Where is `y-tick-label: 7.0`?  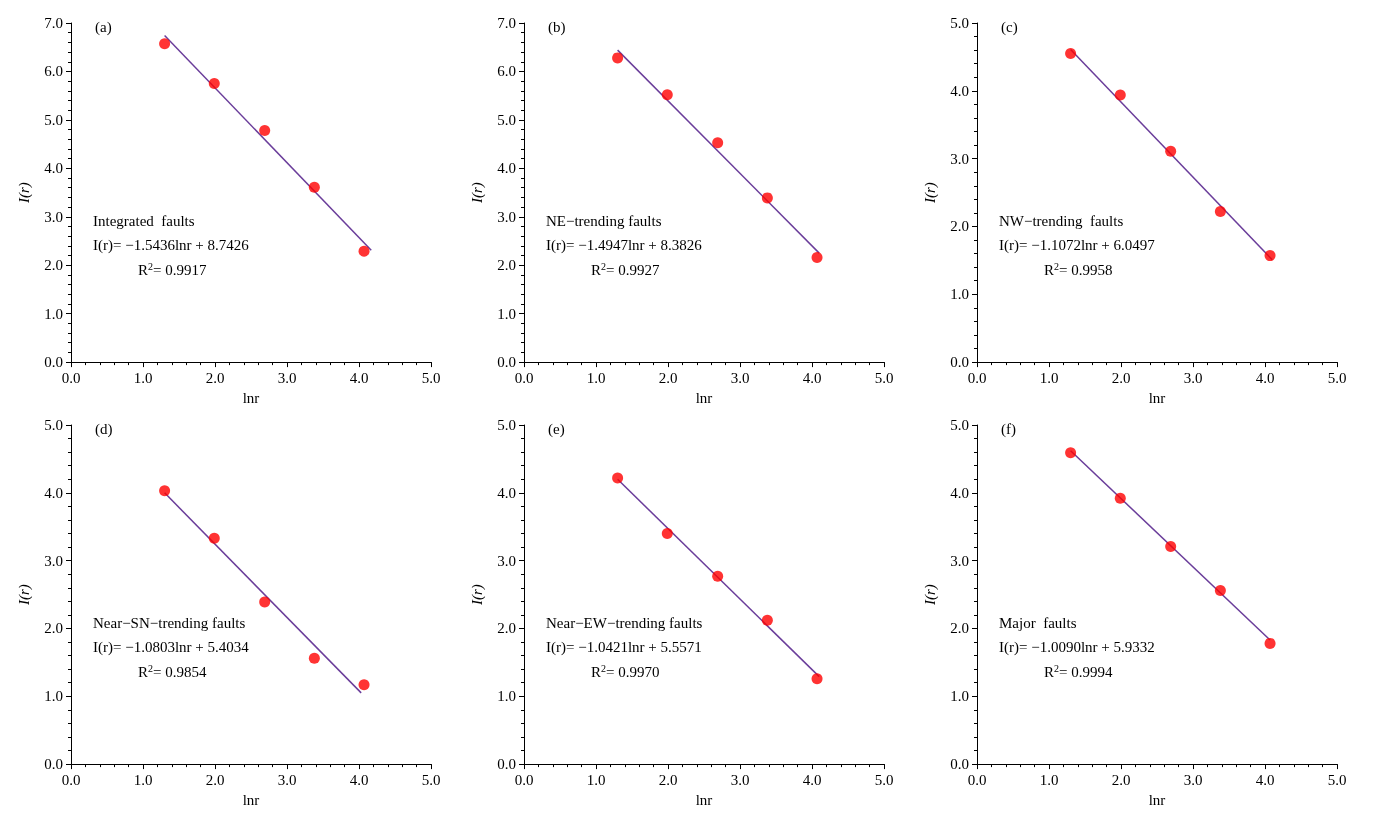 y-tick-label: 7.0 is located at coordinates (53, 23).